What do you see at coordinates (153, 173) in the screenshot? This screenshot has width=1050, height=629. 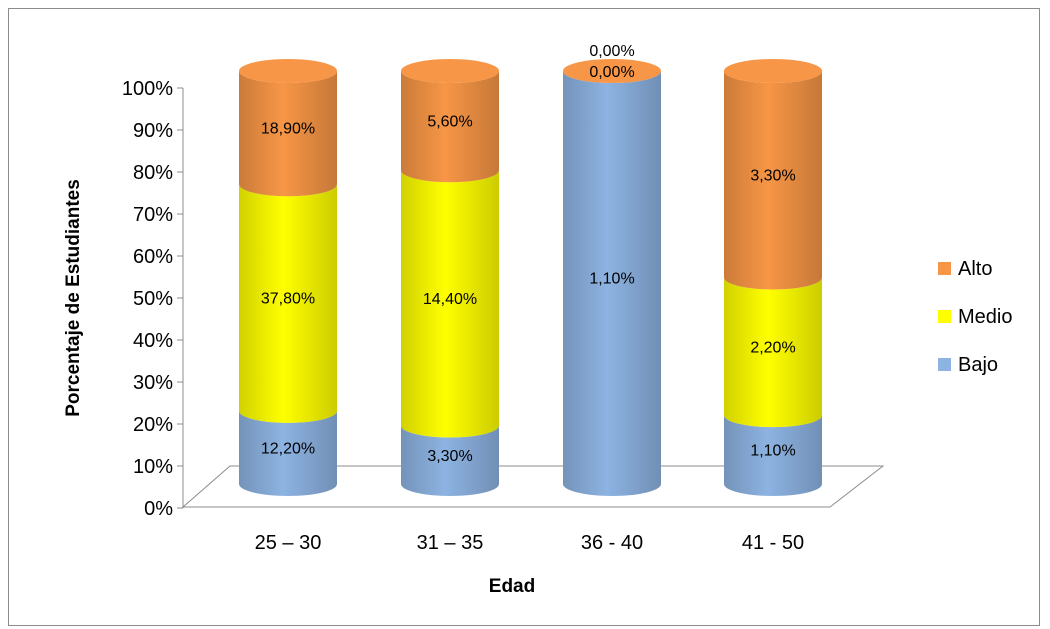 I see `y-tick-label: 80%` at bounding box center [153, 173].